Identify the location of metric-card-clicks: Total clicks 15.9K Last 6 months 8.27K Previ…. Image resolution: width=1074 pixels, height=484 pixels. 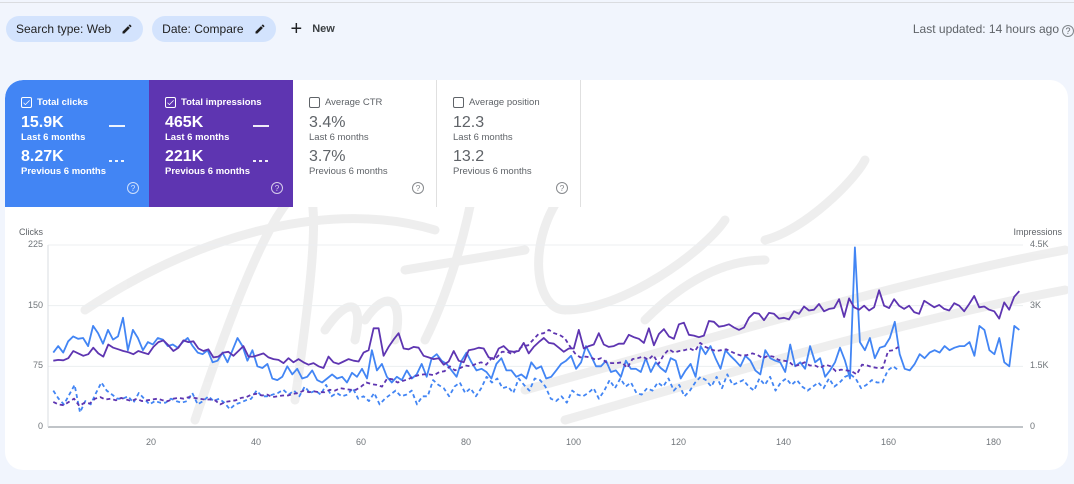
(77, 143).